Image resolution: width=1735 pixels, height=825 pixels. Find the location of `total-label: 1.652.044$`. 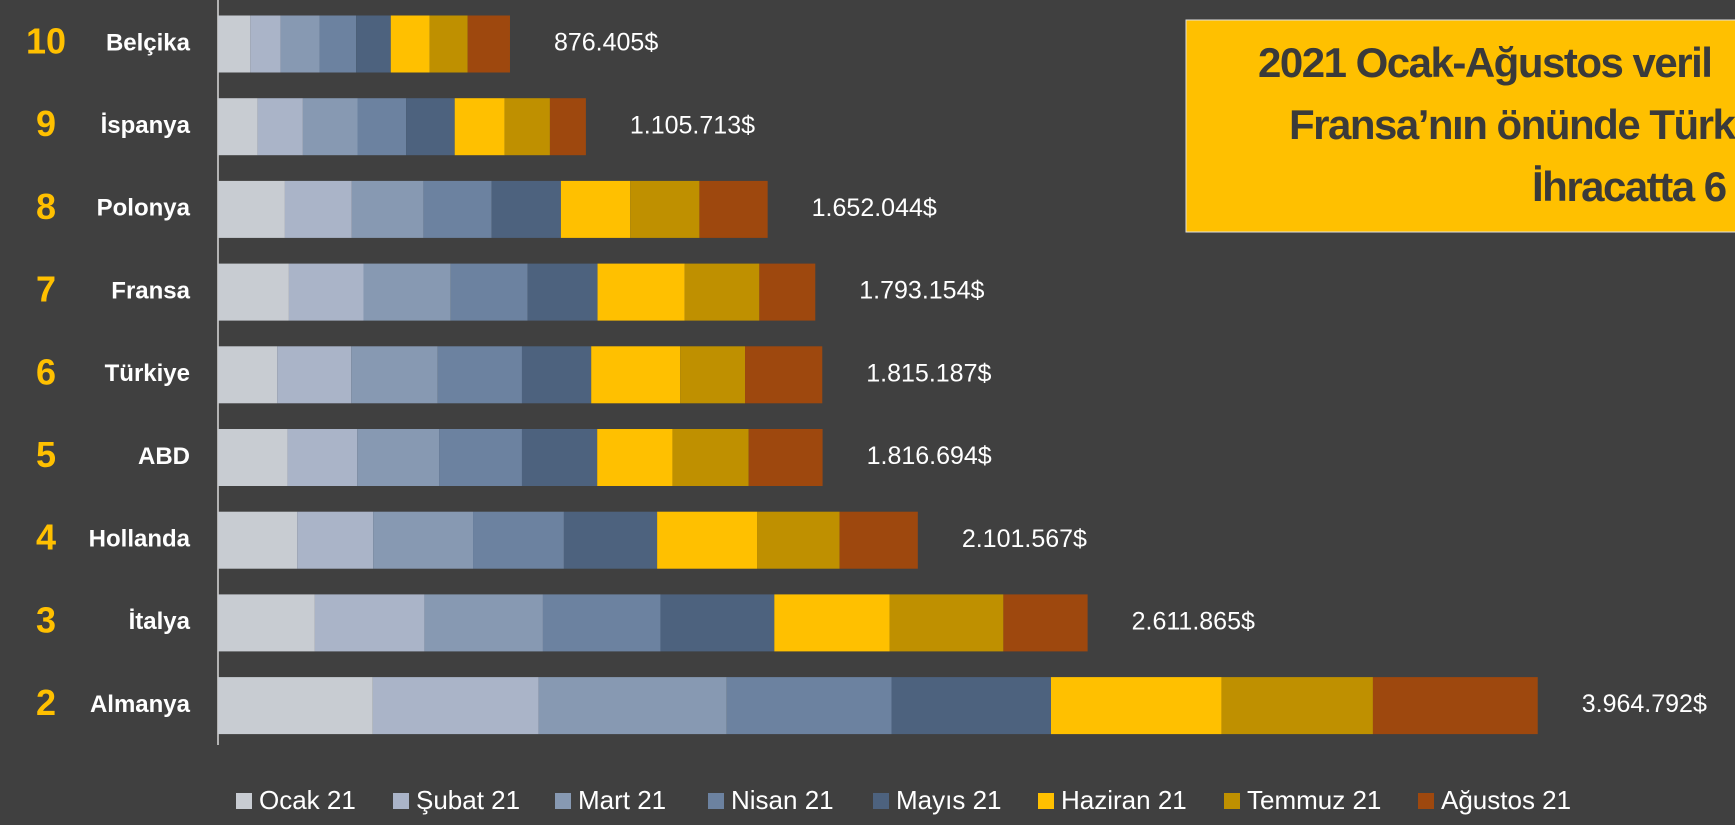

total-label: 1.652.044$ is located at coordinates (874, 208).